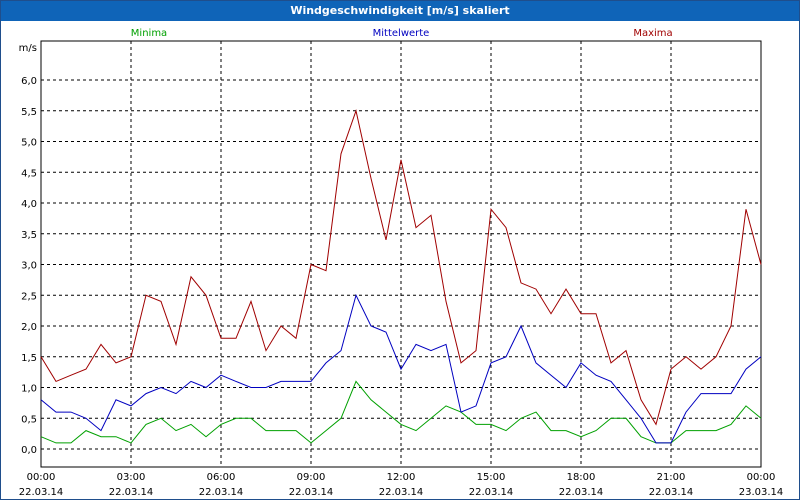  Describe the element at coordinates (29, 450) in the screenshot. I see `y-tick-label: 0,0` at that location.